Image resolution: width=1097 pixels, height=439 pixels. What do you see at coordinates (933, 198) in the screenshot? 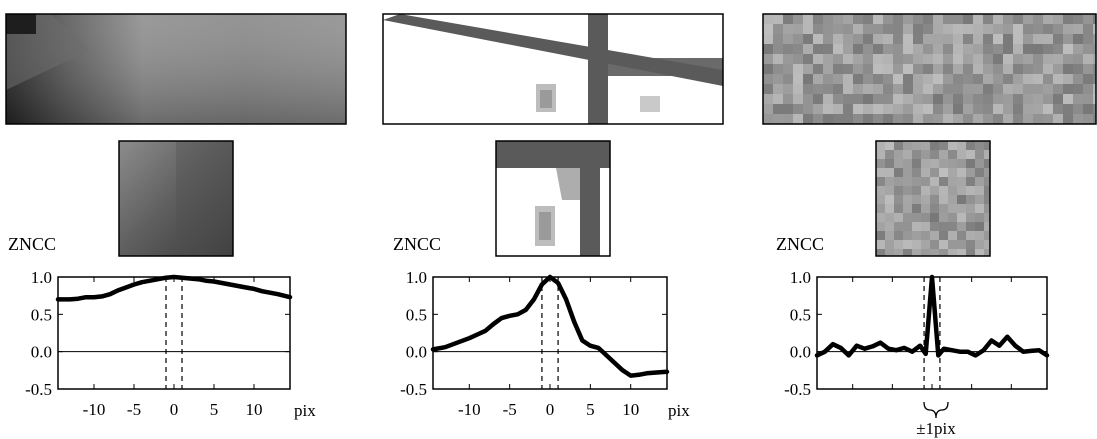
I see `image-frame` at bounding box center [933, 198].